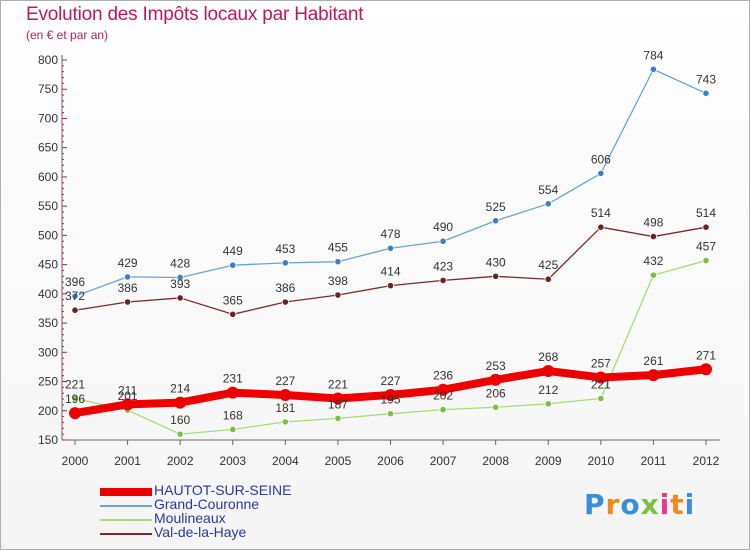  Describe the element at coordinates (127, 461) in the screenshot. I see `x-tick-label: 2001` at that location.